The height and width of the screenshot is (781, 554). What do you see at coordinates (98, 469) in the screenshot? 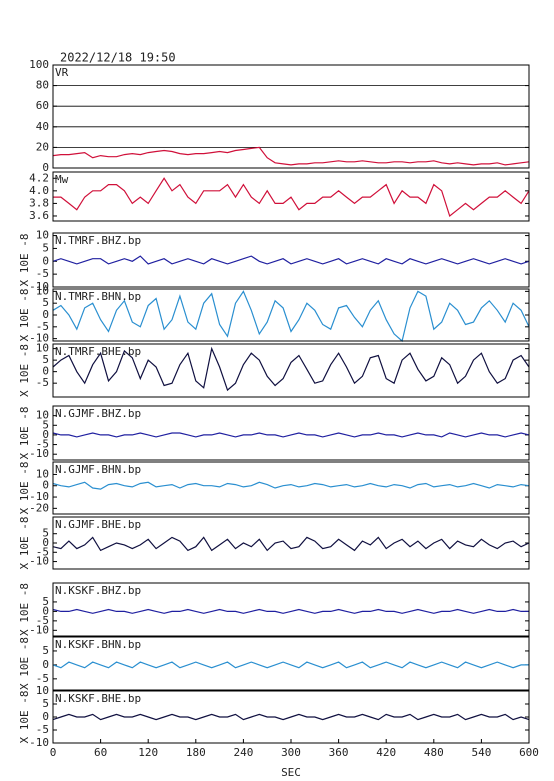
I see `panel-label: N.GJMF.BHN.bp` at bounding box center [98, 469].